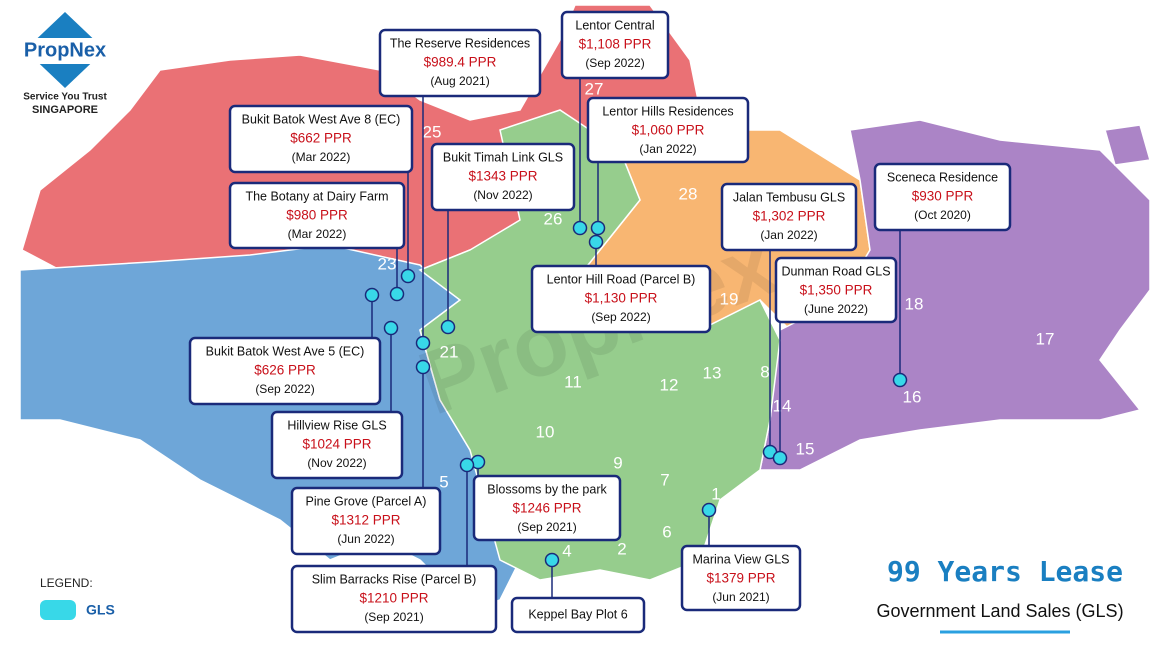  What do you see at coordinates (66, 583) in the screenshot?
I see `legend-title: LEGEND:` at bounding box center [66, 583].